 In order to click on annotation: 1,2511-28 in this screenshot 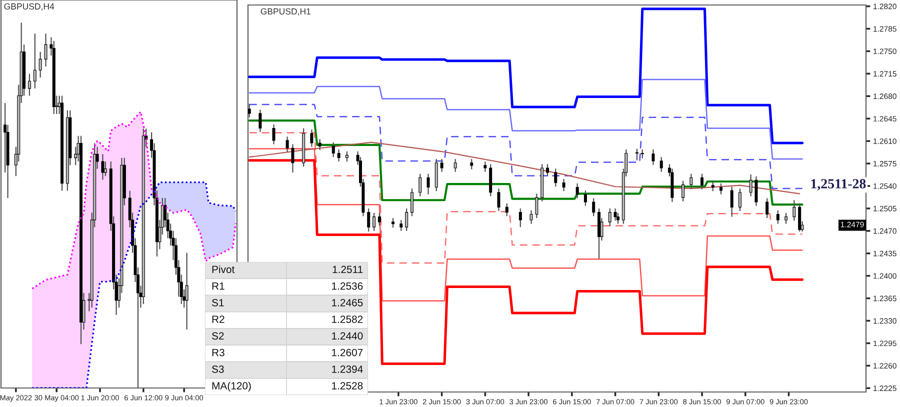, I will do `click(838, 184)`.